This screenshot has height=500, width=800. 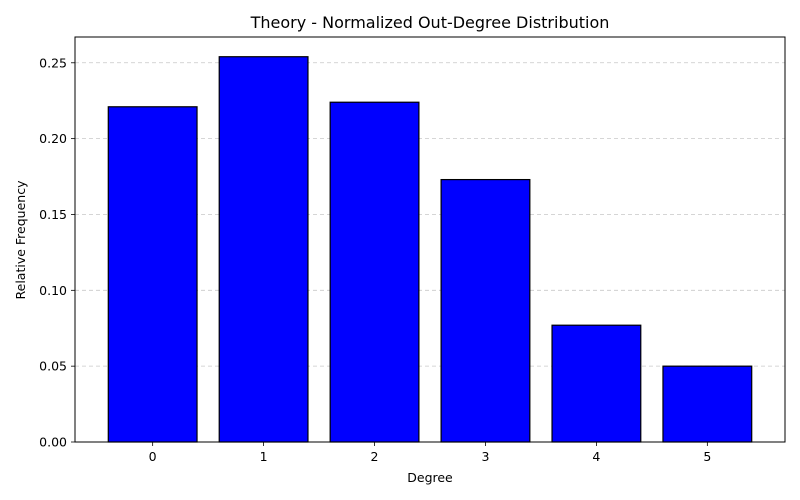 I want to click on x-tick-label: 1, so click(x=264, y=456).